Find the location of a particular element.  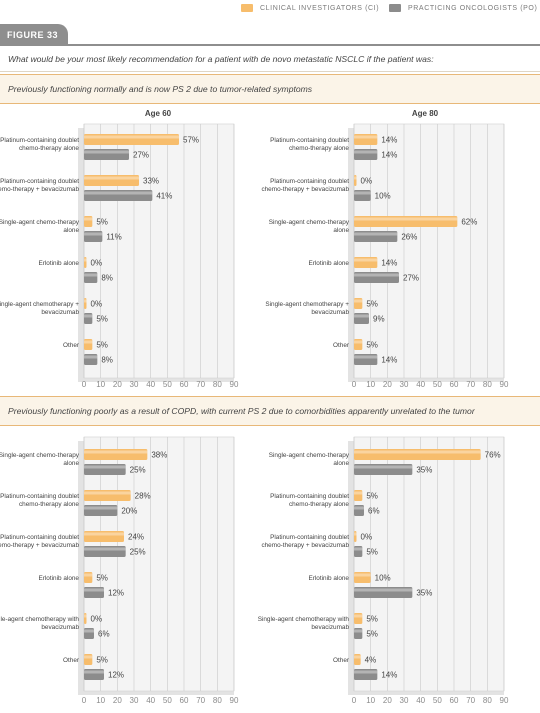

category-label: Single-agent chemo-therapy alone is located at coordinates (39, 459).